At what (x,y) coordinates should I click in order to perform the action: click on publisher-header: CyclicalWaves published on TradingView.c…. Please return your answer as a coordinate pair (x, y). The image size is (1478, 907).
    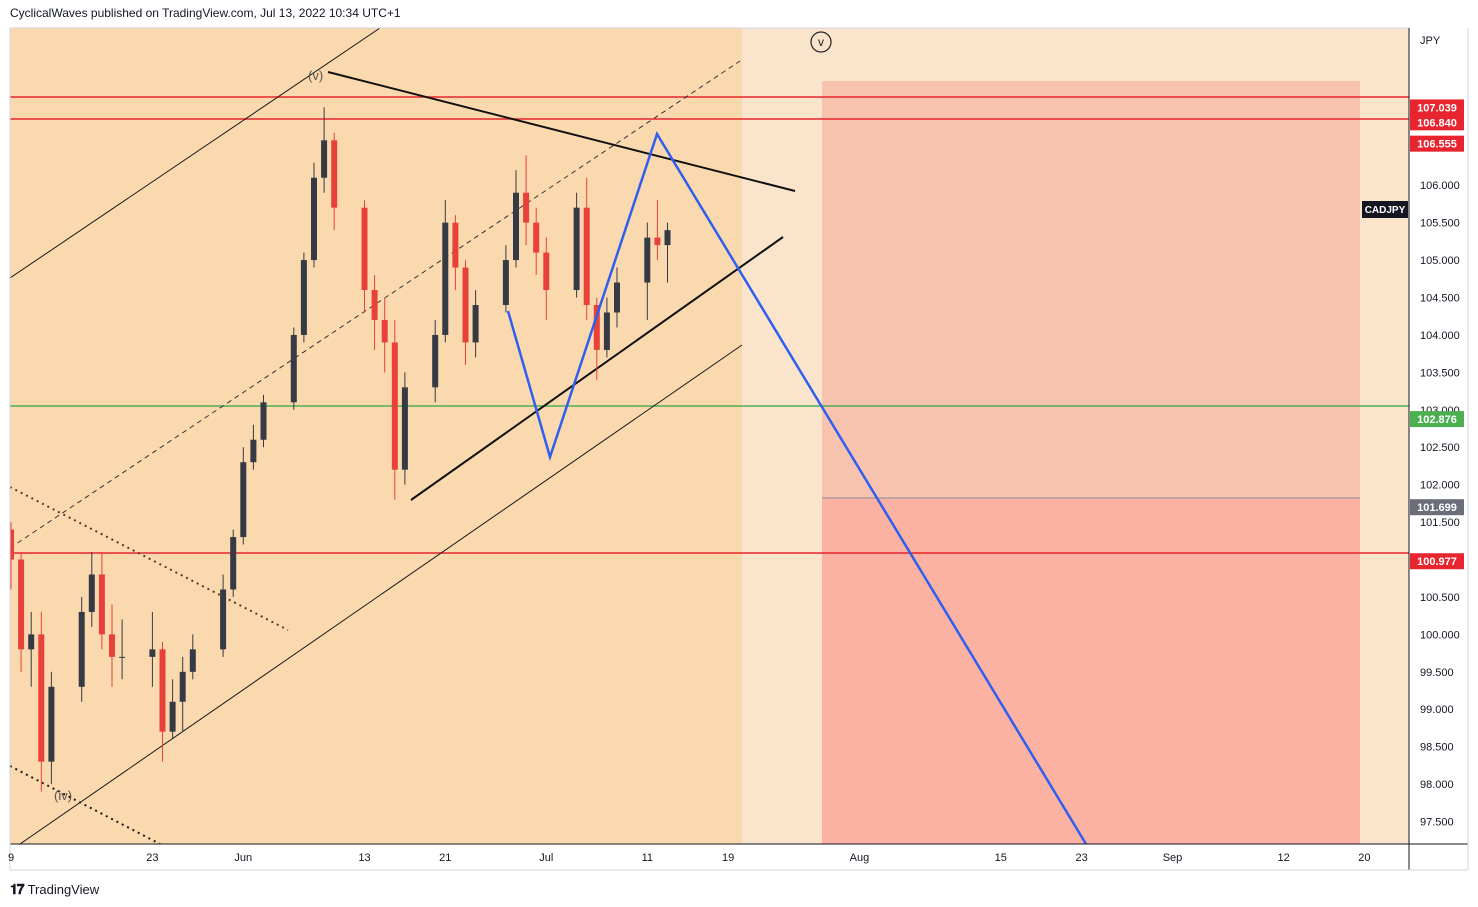
    Looking at the image, I should click on (205, 13).